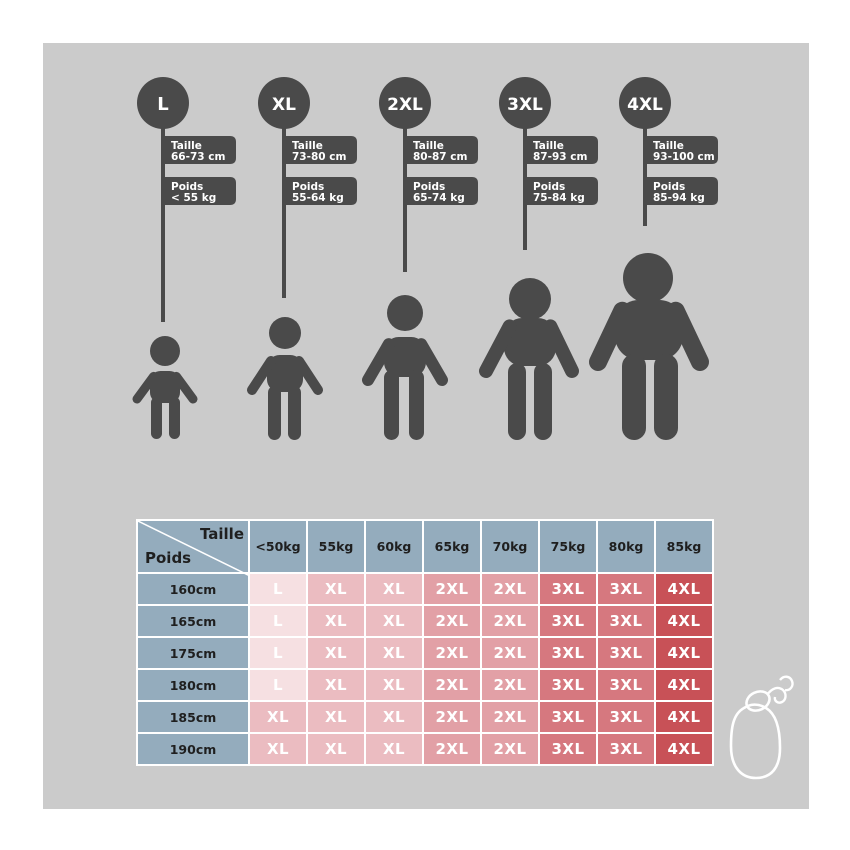 The width and height of the screenshot is (850, 850). What do you see at coordinates (560, 157) in the screenshot?
I see `taille-flag-value: 87-93 cm` at bounding box center [560, 157].